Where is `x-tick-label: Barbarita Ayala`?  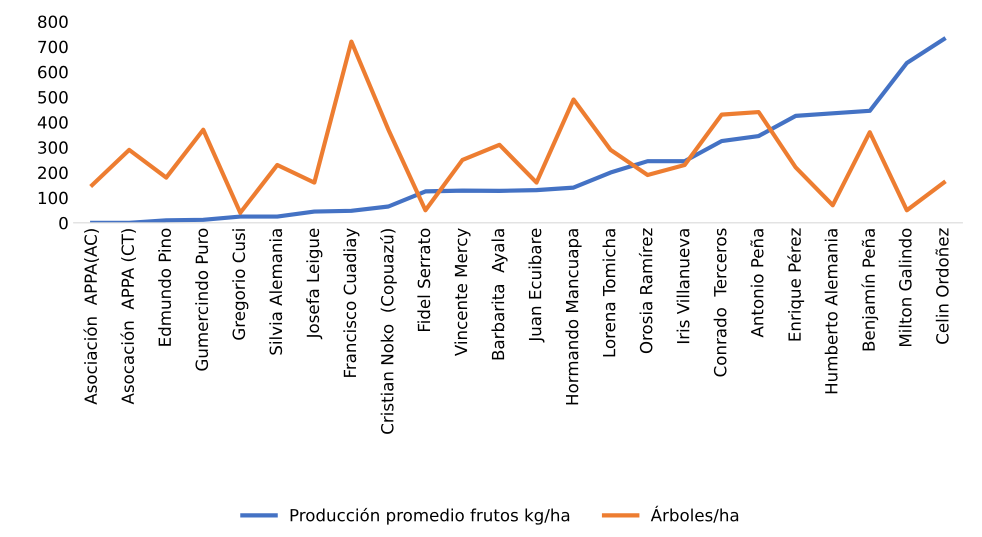 x-tick-label: Barbarita Ayala is located at coordinates (499, 294).